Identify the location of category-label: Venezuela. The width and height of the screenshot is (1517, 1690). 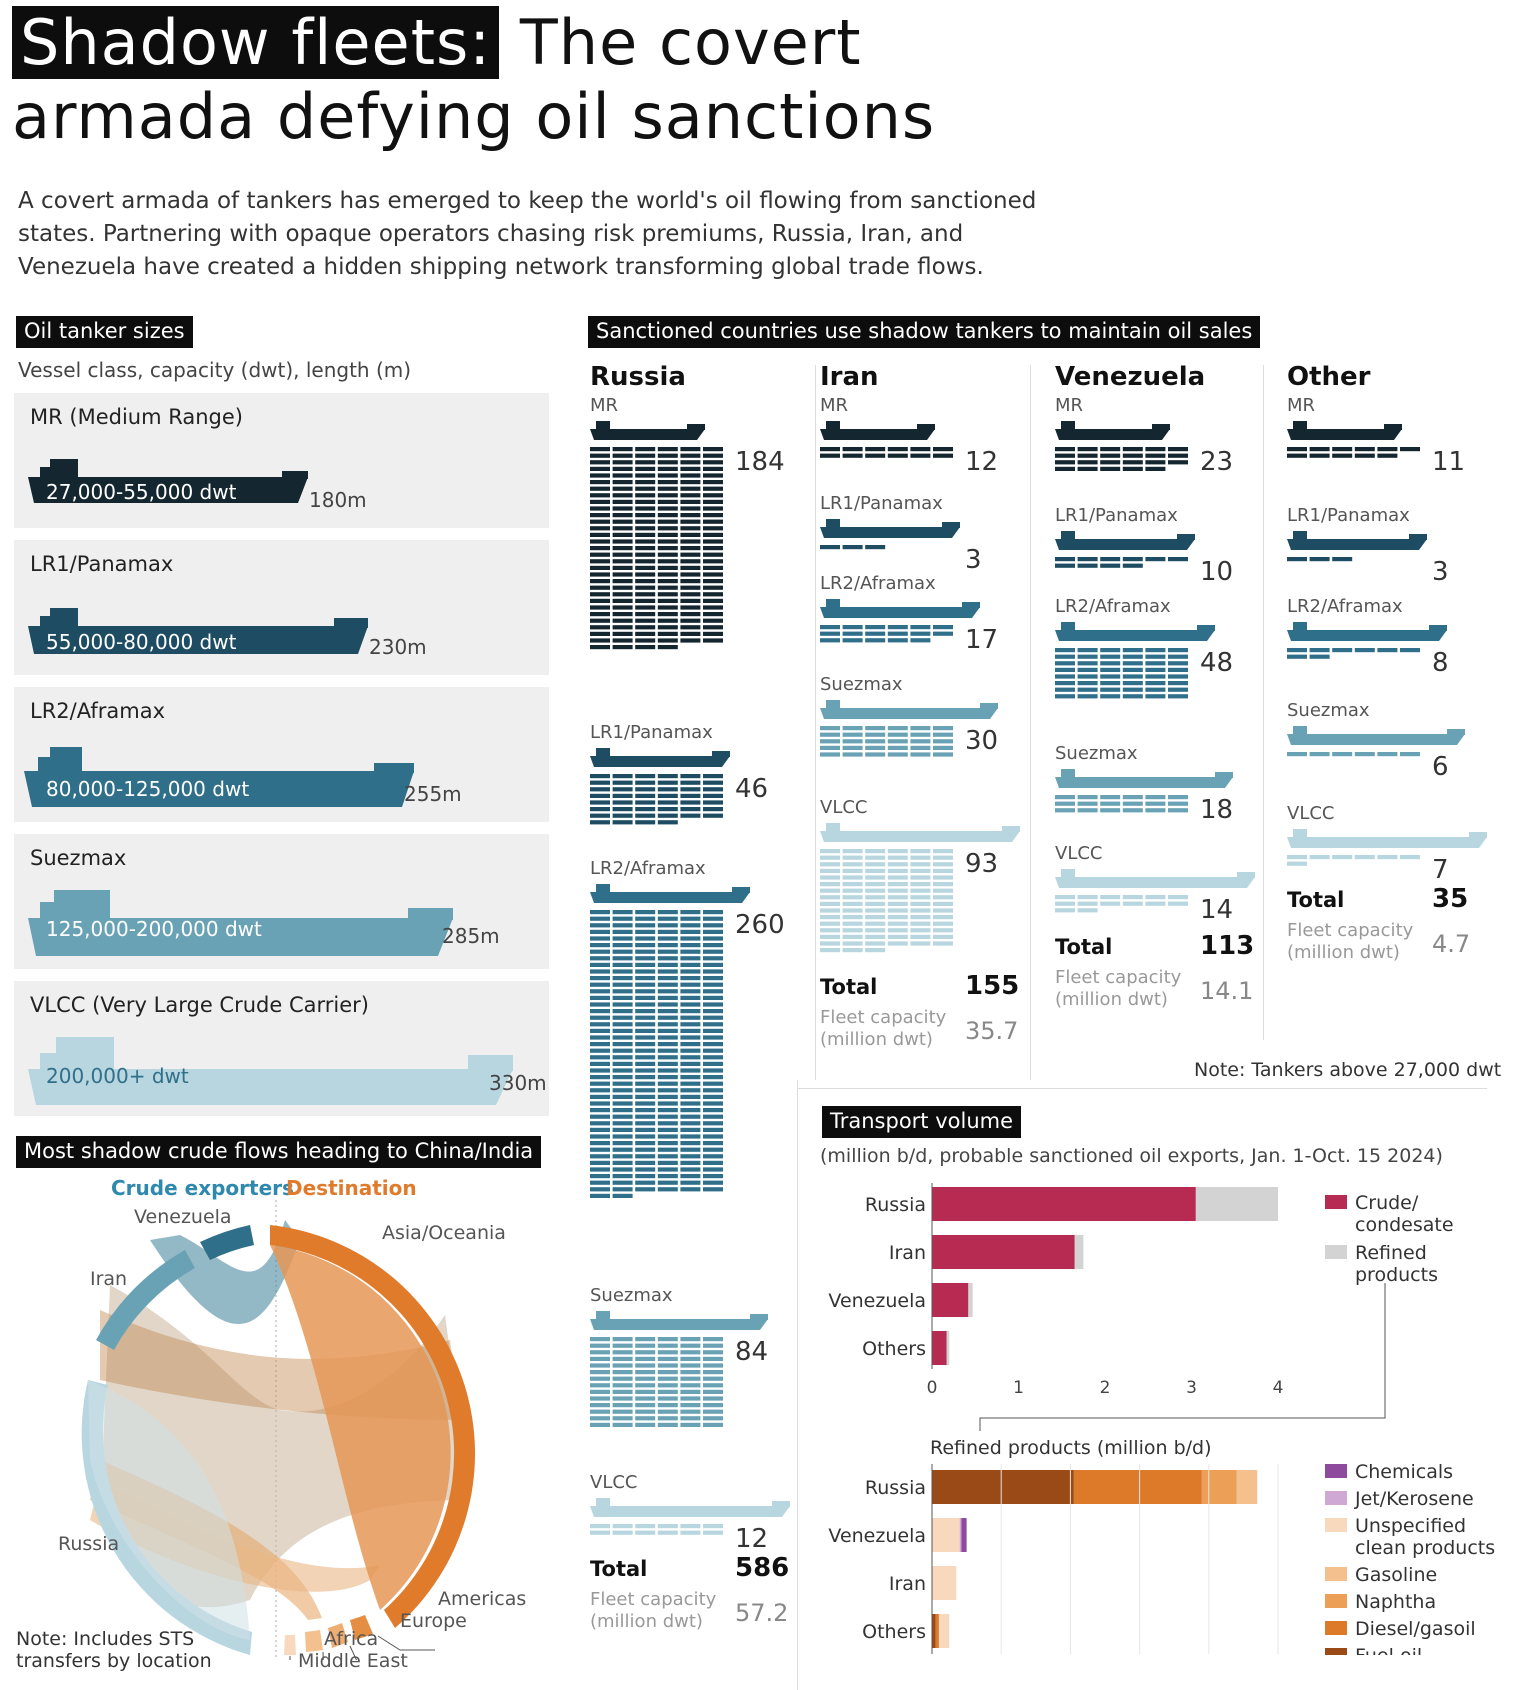
(877, 1301).